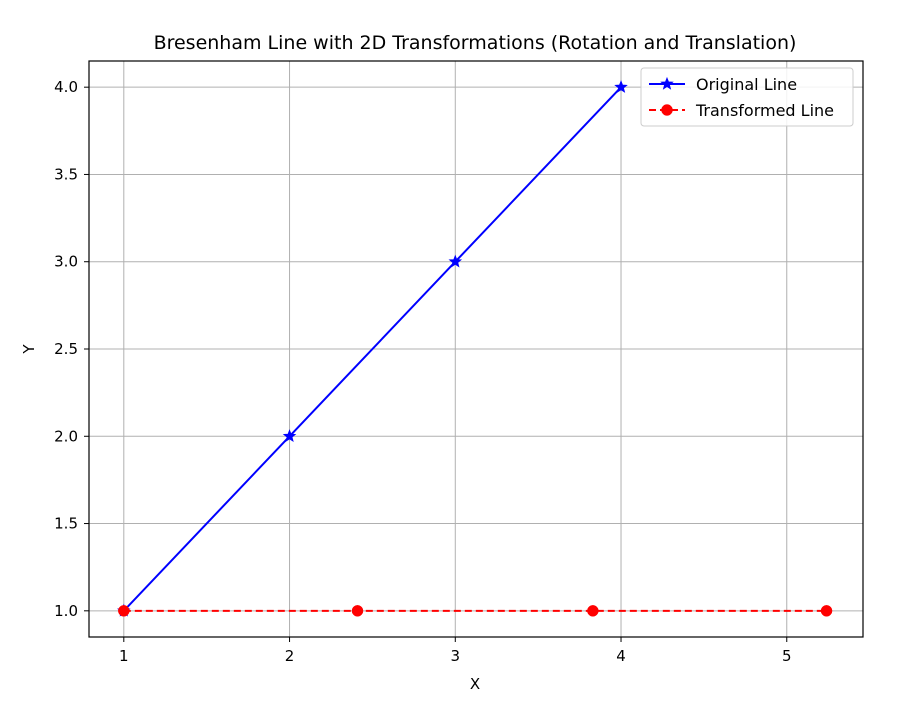  I want to click on x-tick-label-0: 1, so click(124, 656).